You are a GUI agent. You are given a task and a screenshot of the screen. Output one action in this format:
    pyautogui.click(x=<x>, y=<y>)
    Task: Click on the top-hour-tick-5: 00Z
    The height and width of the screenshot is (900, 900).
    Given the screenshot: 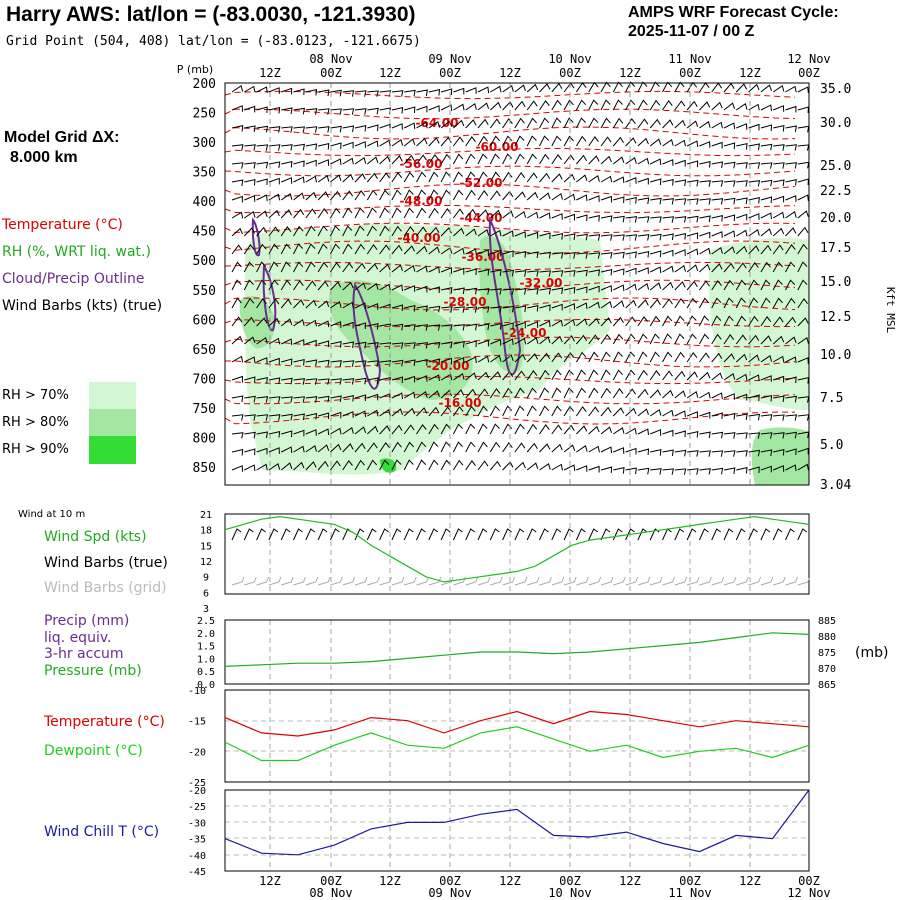 What is the action you would take?
    pyautogui.click(x=570, y=73)
    